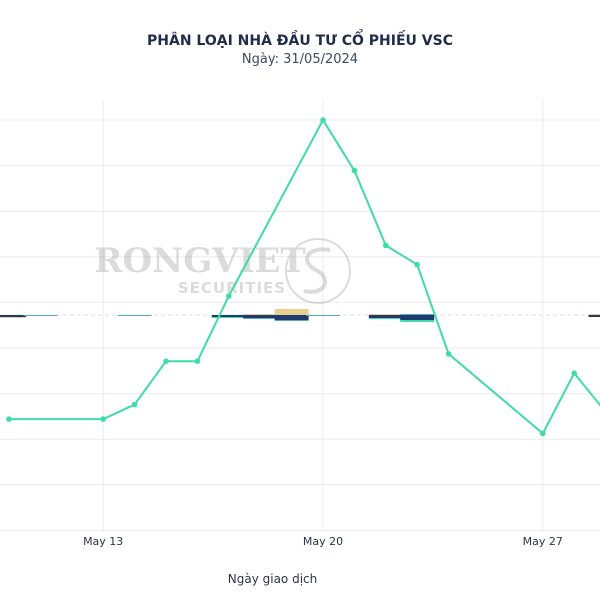  Describe the element at coordinates (300, 59) in the screenshot. I see `chart-subtitle: Ngày: 31/05/2024` at that location.